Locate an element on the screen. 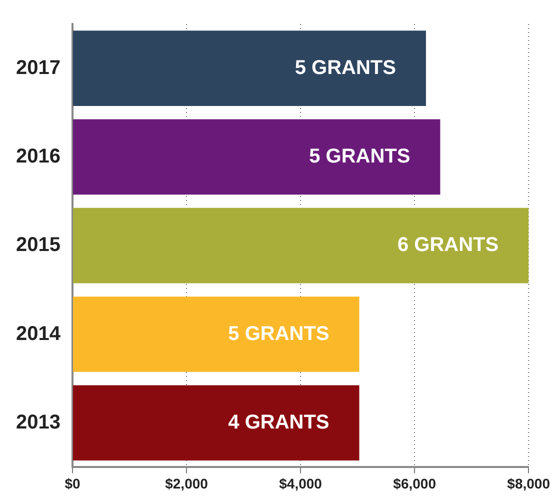  y-tick-label: 2017 is located at coordinates (38, 67).